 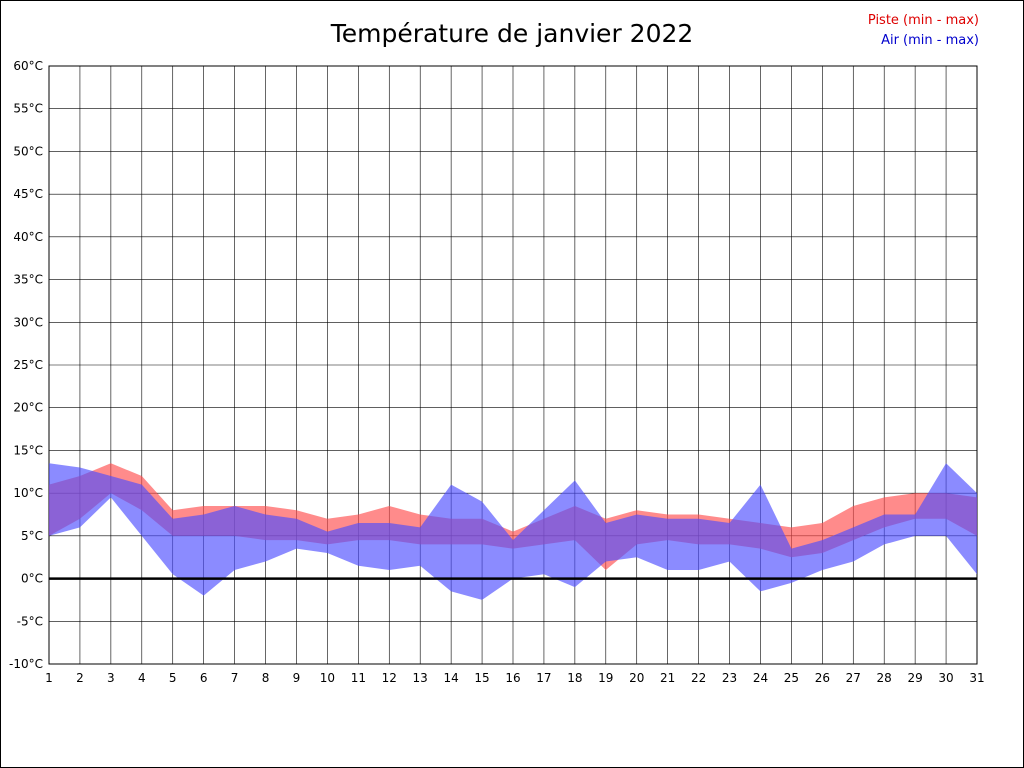 I want to click on y-tick-label: 10°C, so click(x=28, y=493).